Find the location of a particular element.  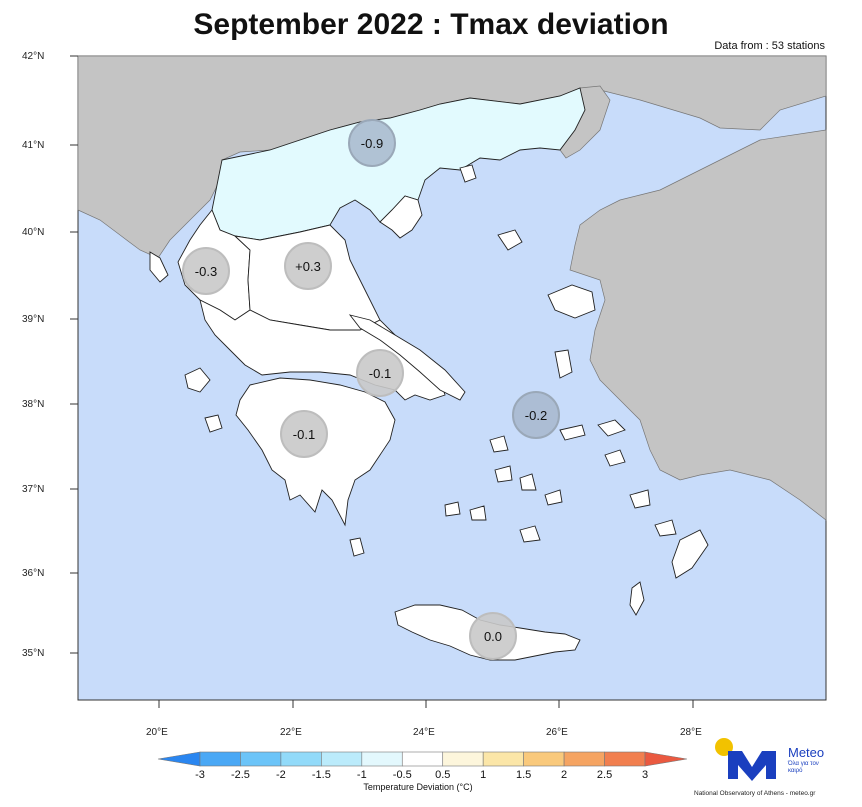

meteo-m-icon is located at coordinates (745, 759).